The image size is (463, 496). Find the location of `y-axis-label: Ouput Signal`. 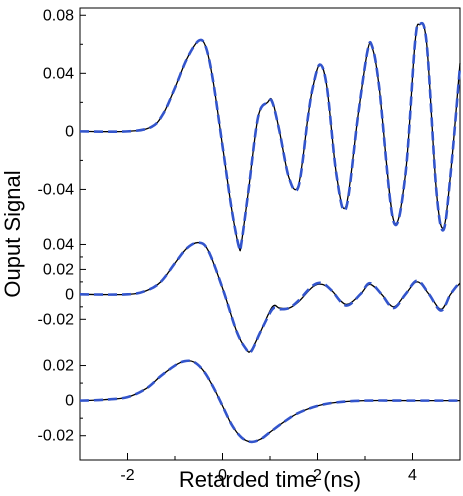

y-axis-label: Ouput Signal is located at coordinates (12, 233).